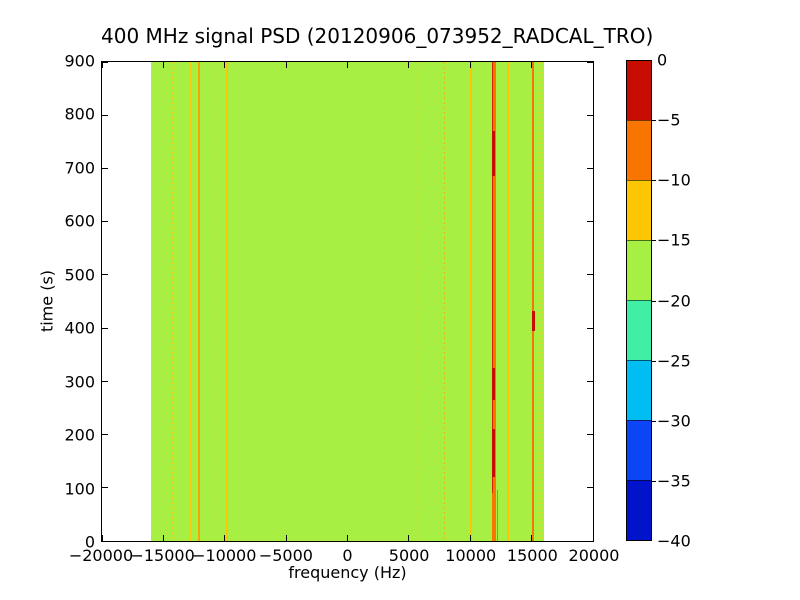 The width and height of the screenshot is (800, 600). What do you see at coordinates (692, 301) in the screenshot?
I see `colorbar-tick-labels: 0 −5 −10 −15 −20 −25 −30 −35 −40` at bounding box center [692, 301].